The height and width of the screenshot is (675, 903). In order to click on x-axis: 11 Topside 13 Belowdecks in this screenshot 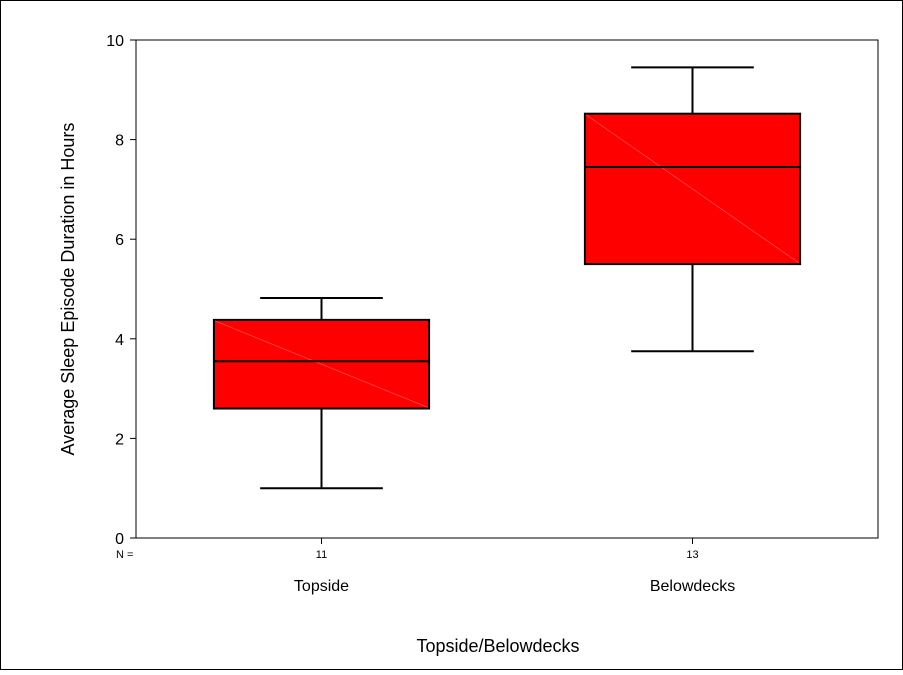, I will do `click(514, 566)`.